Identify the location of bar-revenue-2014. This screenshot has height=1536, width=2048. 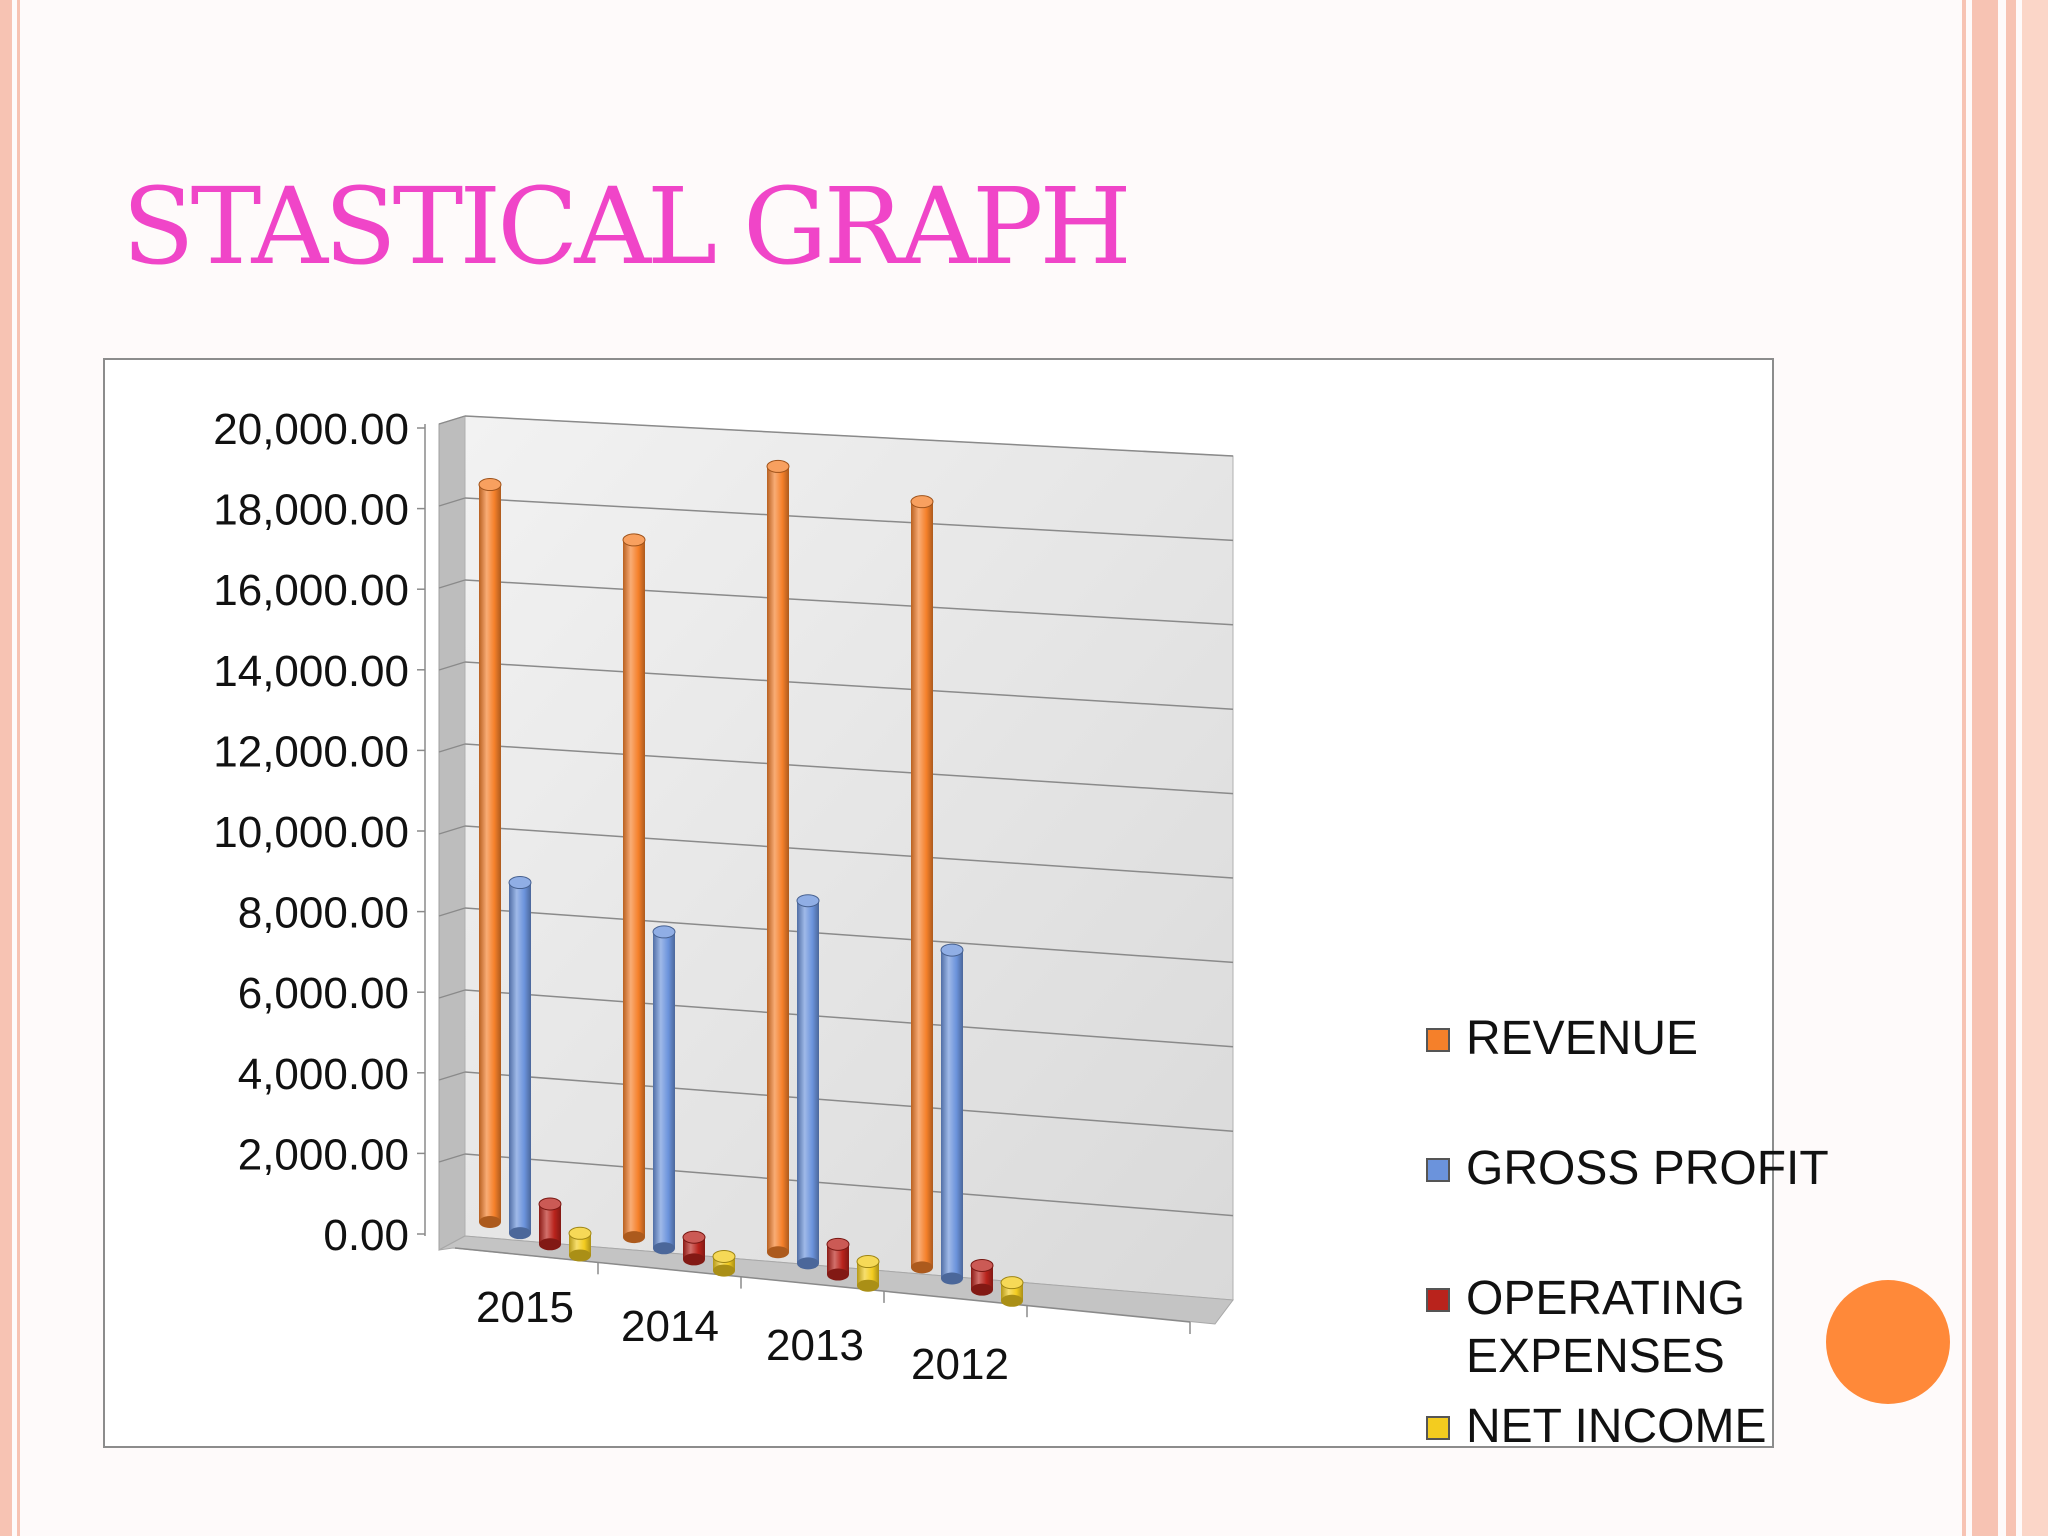
(634, 888).